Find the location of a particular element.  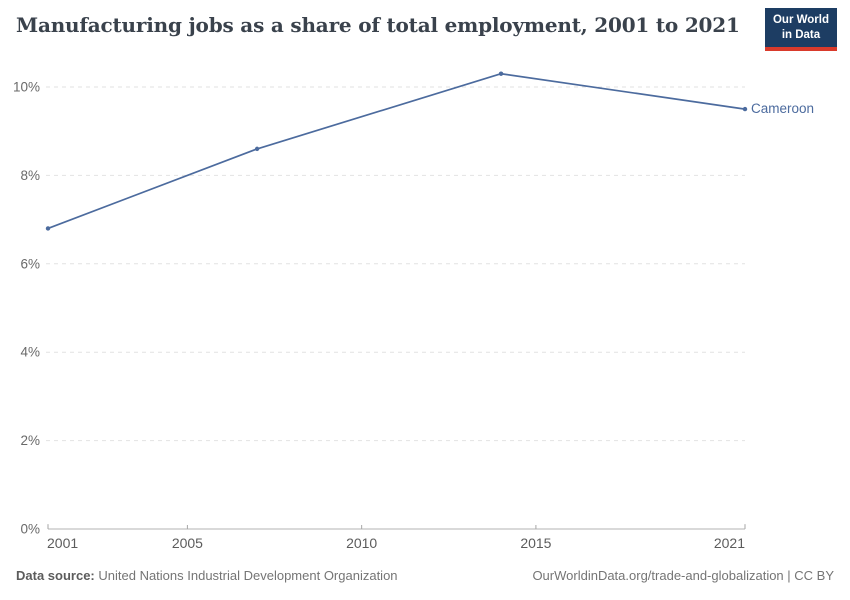

owid-logo: Our World in Data is located at coordinates (800, 29).